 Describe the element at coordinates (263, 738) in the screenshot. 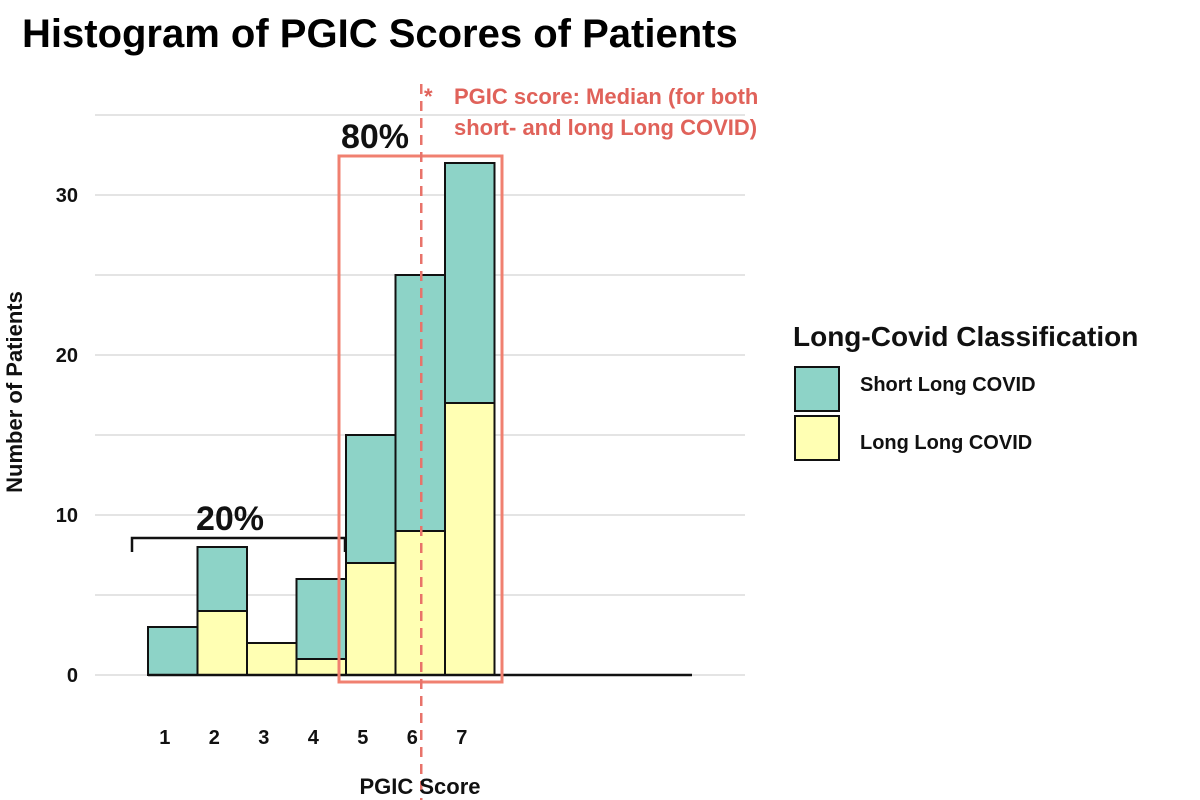

I see `x-tick-3: 3` at that location.